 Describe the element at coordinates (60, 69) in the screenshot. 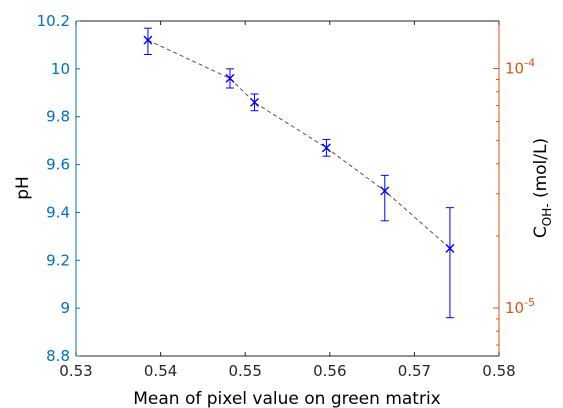

I see `y-tick-label-left: 10` at that location.